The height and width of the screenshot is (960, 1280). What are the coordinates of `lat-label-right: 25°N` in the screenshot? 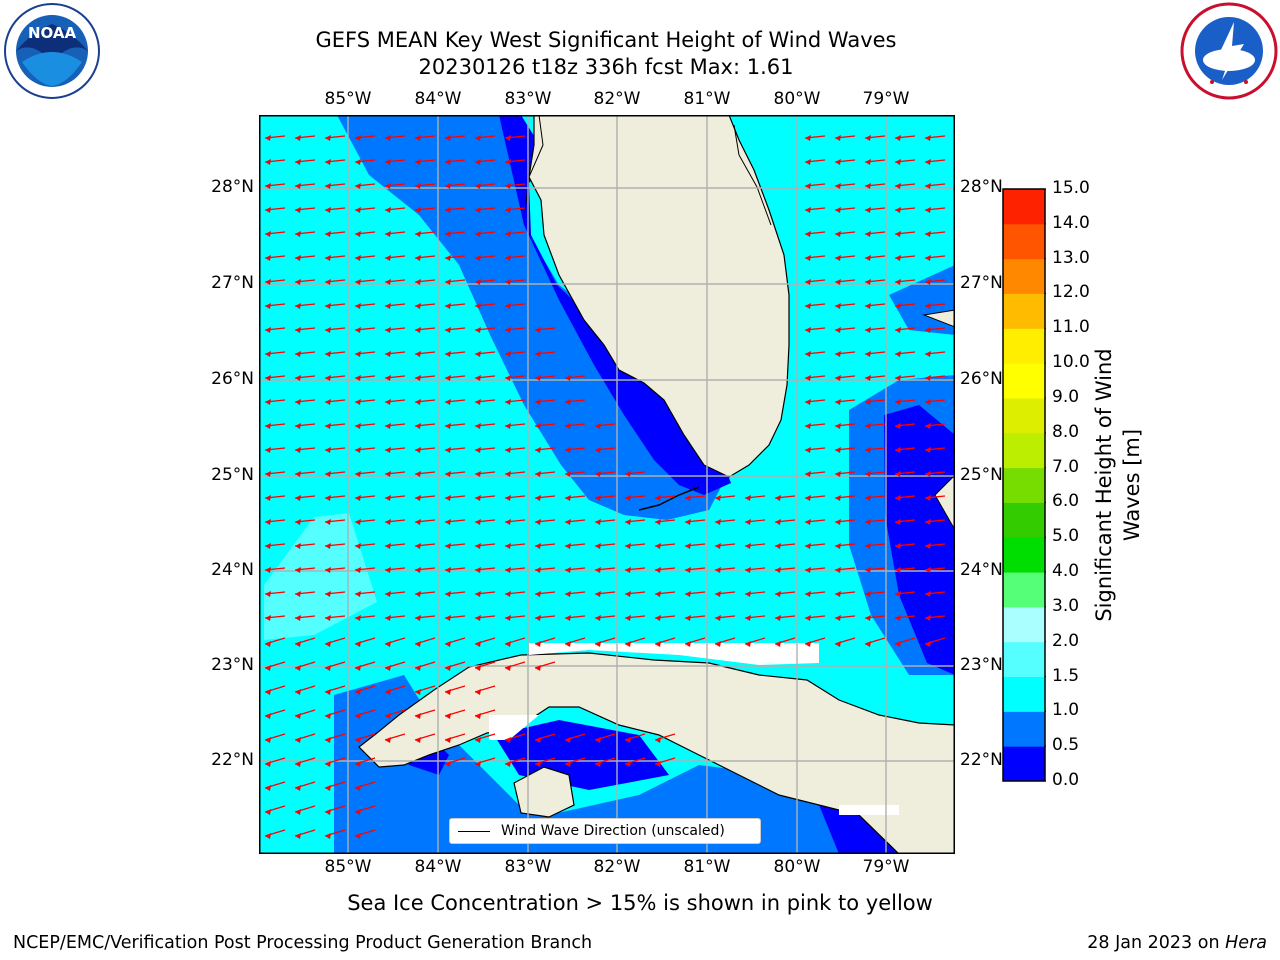 It's located at (981, 475).